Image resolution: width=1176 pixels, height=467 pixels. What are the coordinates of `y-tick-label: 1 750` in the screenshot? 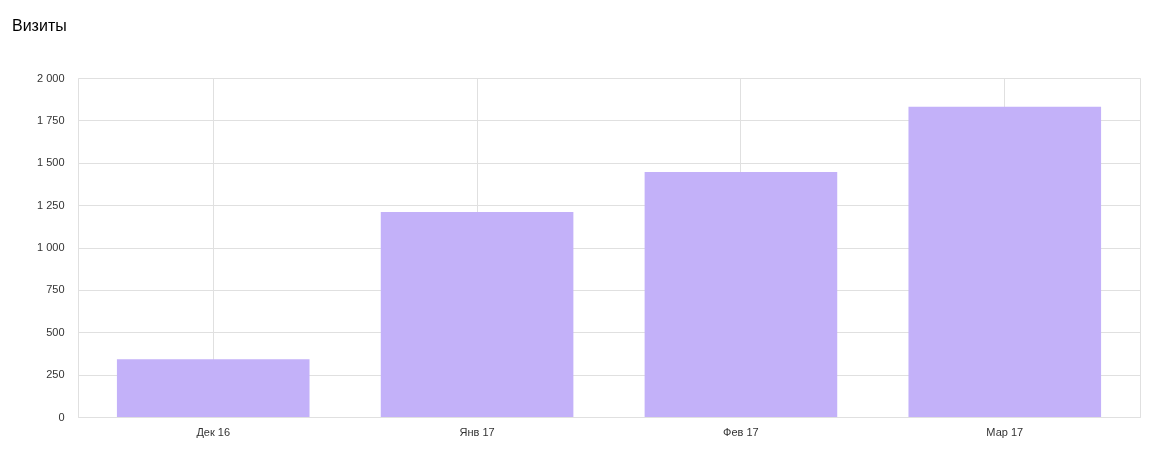 It's located at (50, 119).